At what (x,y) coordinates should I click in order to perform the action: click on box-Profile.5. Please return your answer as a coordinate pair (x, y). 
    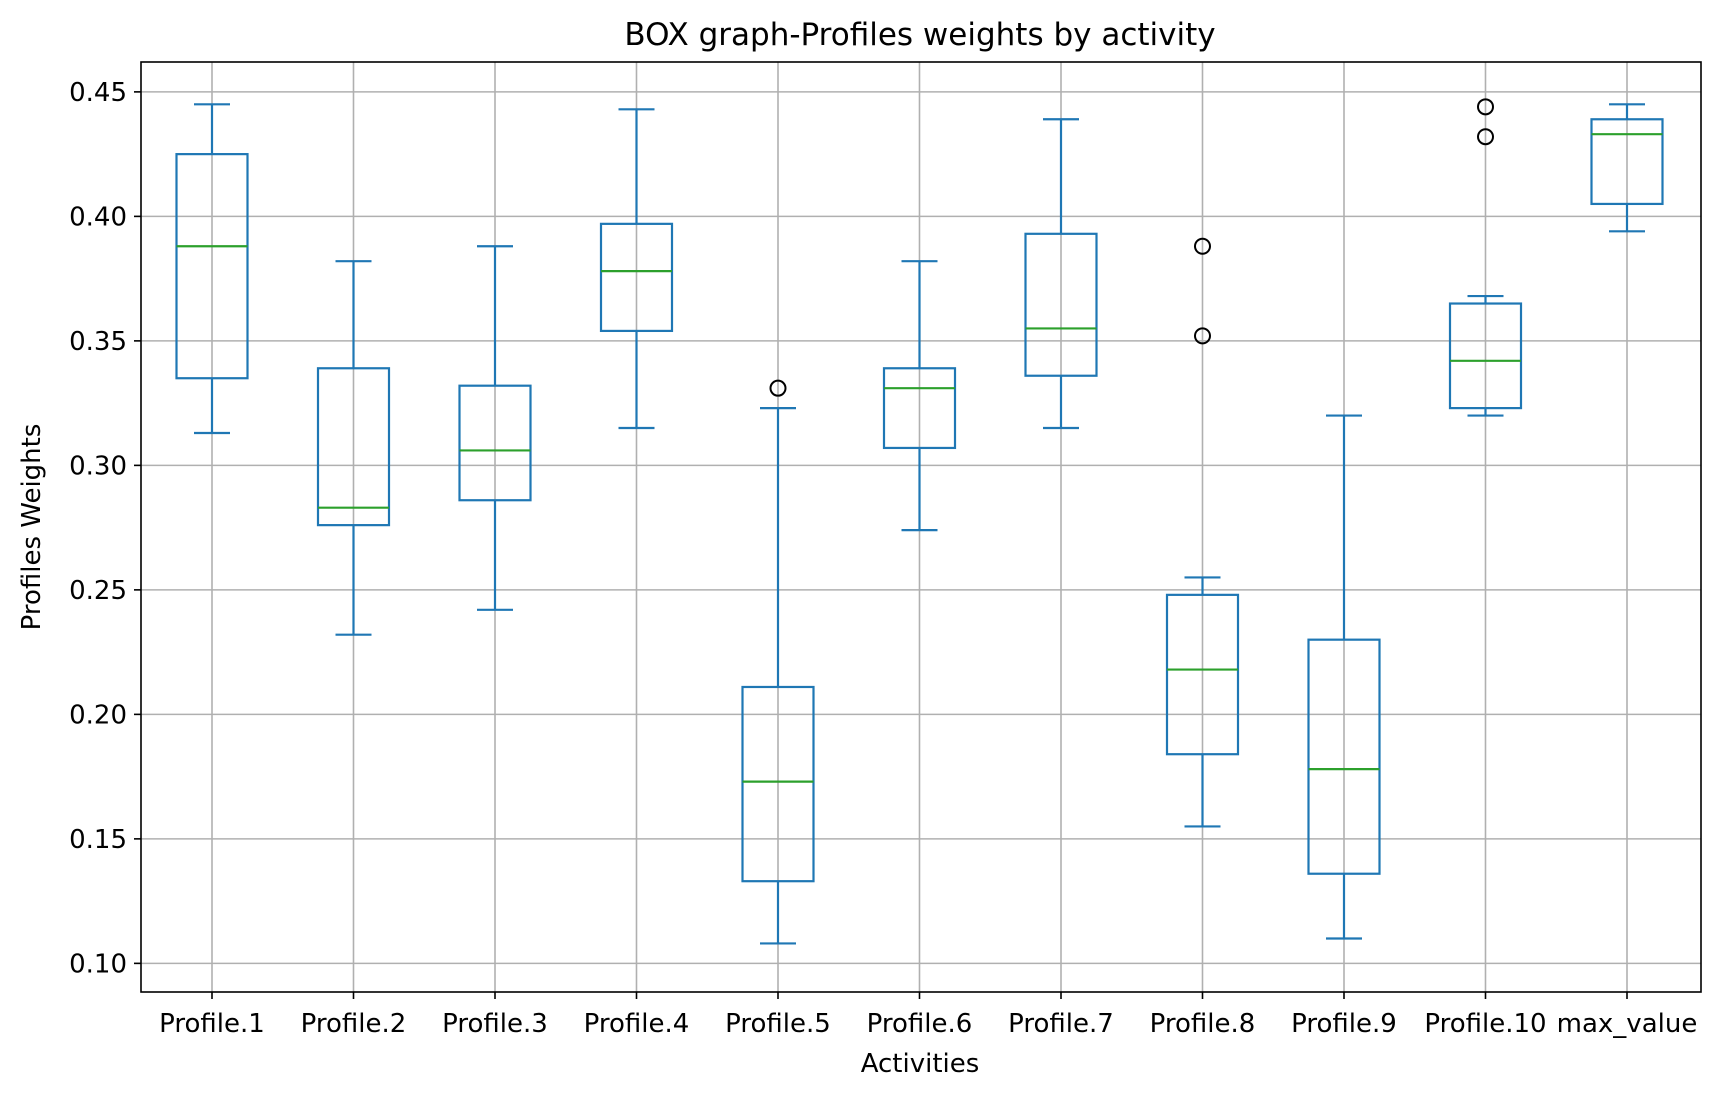
    Looking at the image, I should click on (778, 662).